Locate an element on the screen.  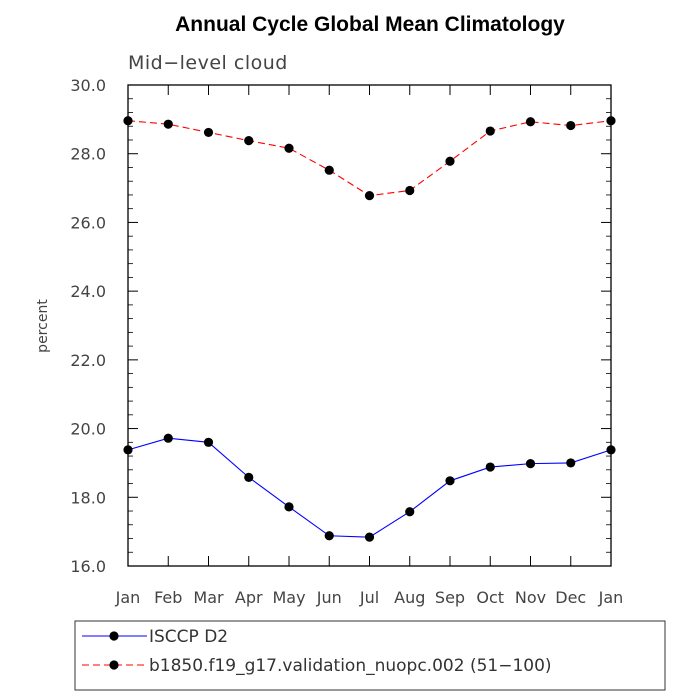
x-tick-label: Apr is located at coordinates (249, 597).